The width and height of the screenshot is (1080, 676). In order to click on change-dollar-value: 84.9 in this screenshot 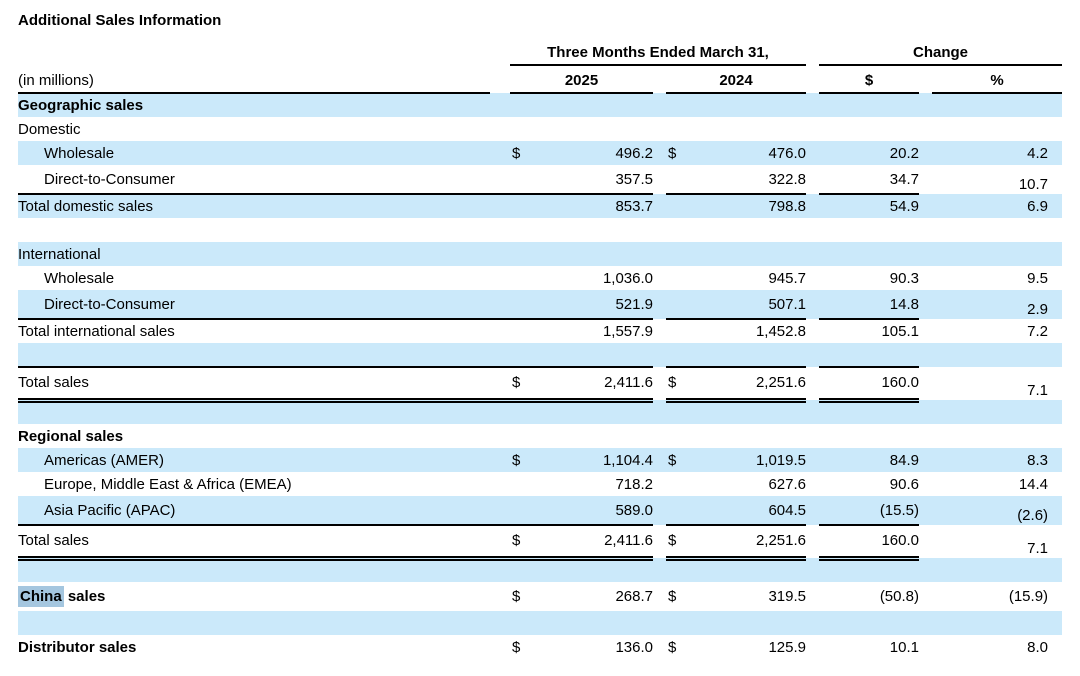, I will do `click(869, 460)`.